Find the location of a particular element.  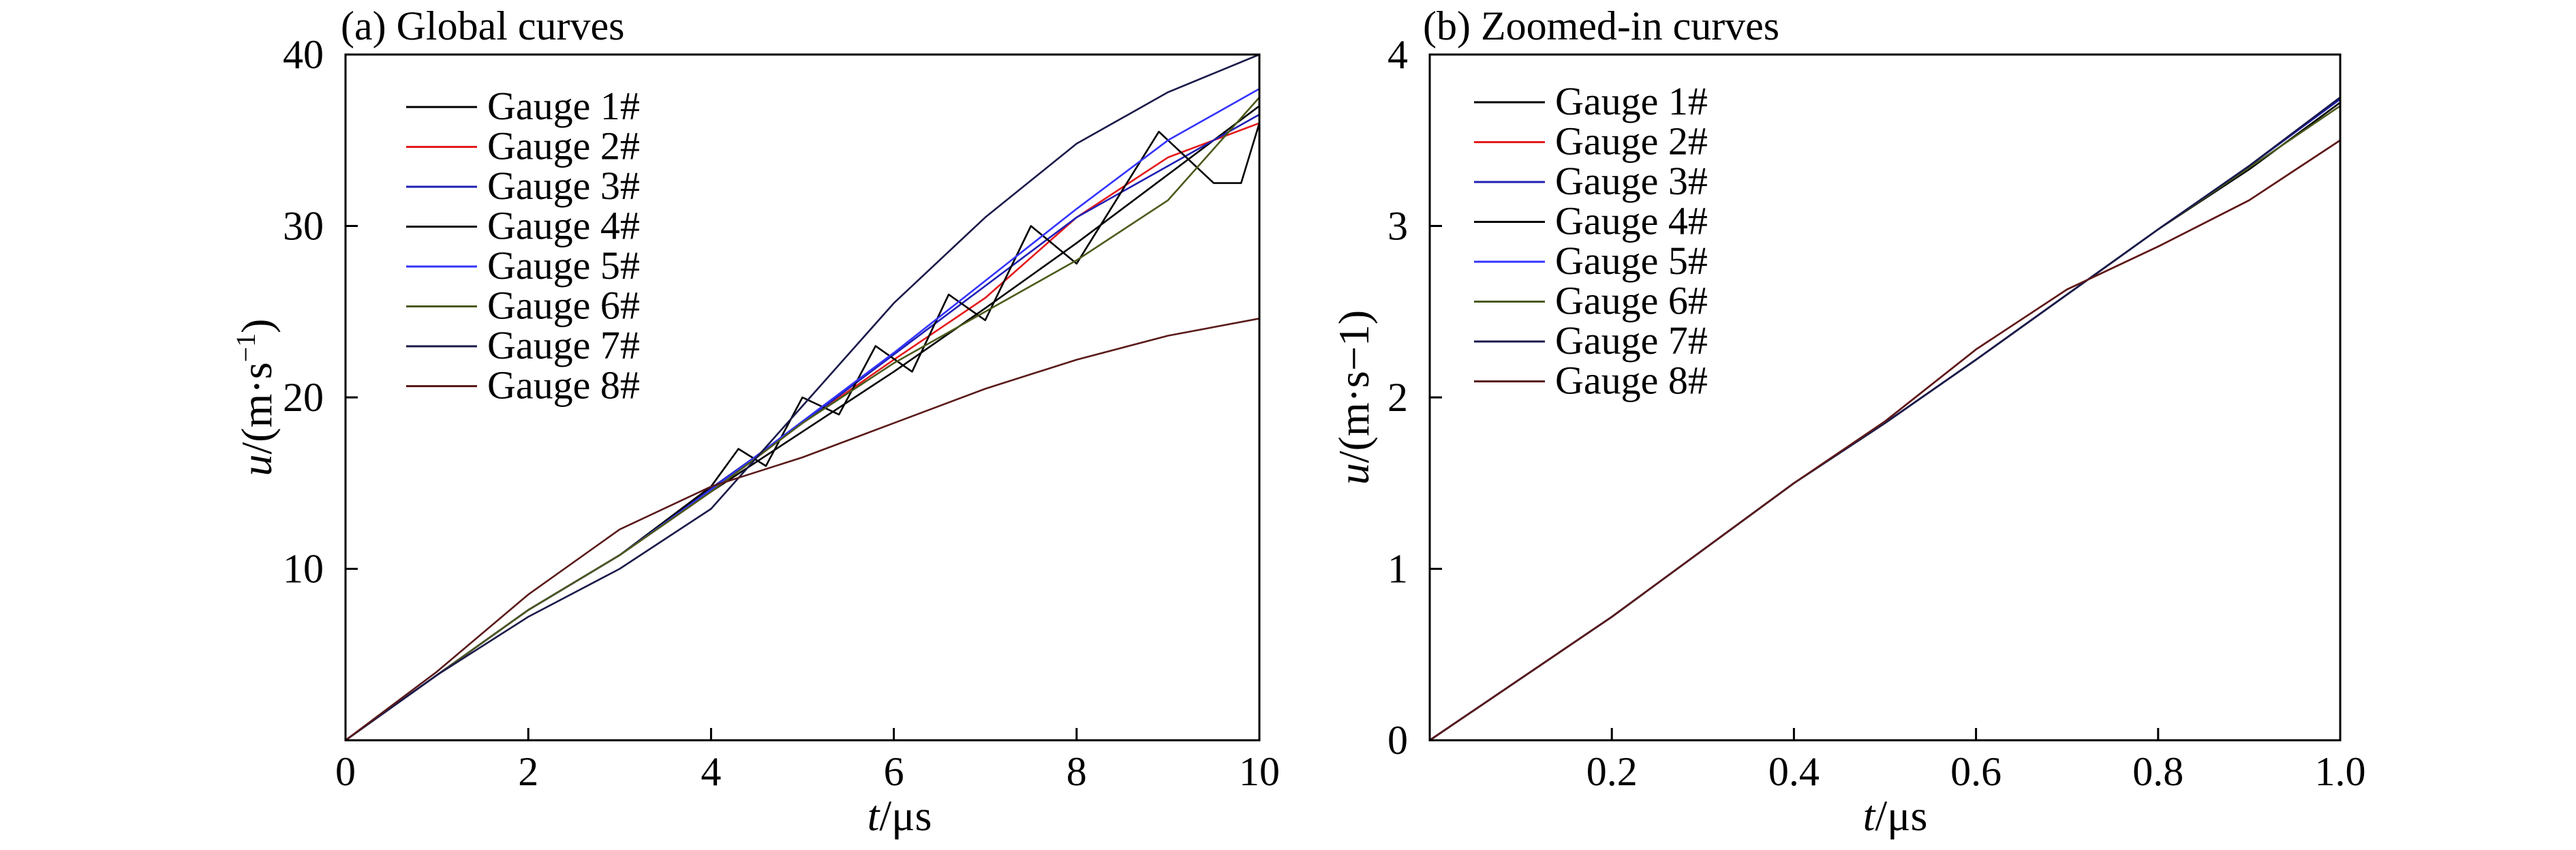

panel-a-legend-label: Gauge 5# is located at coordinates (563, 265).